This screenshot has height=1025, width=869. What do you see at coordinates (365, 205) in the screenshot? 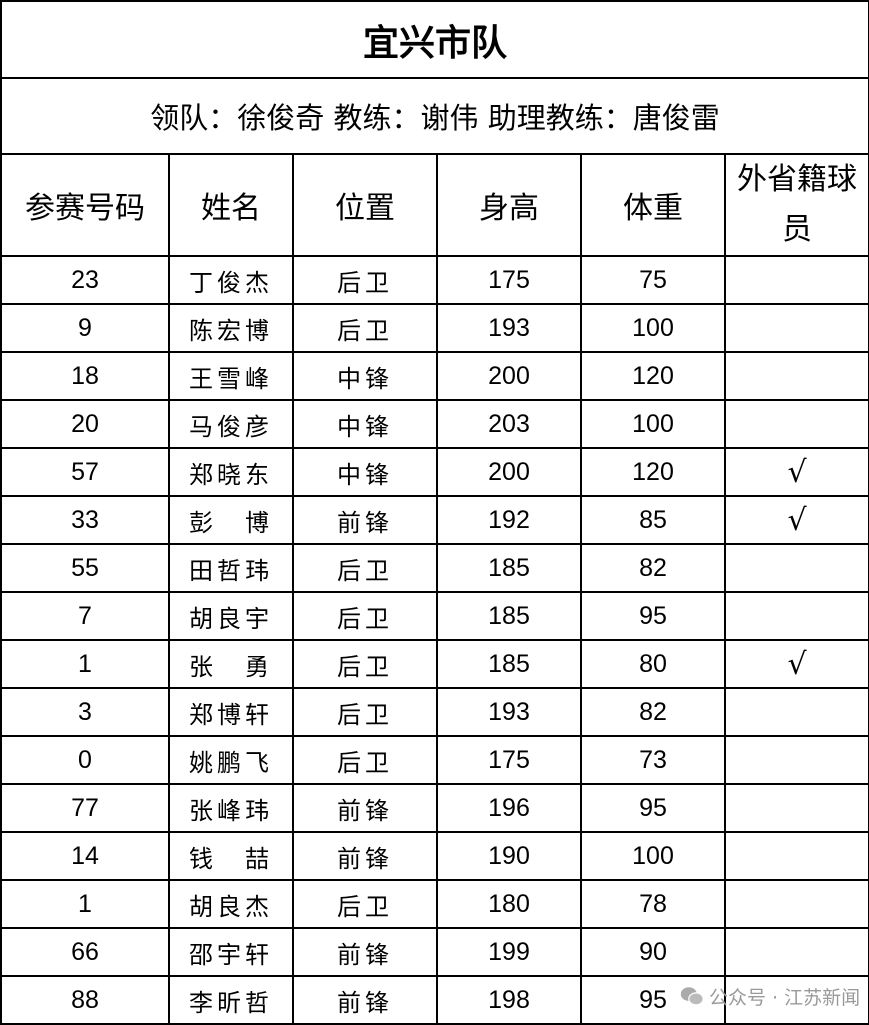
I see `header-position: 位置` at bounding box center [365, 205].